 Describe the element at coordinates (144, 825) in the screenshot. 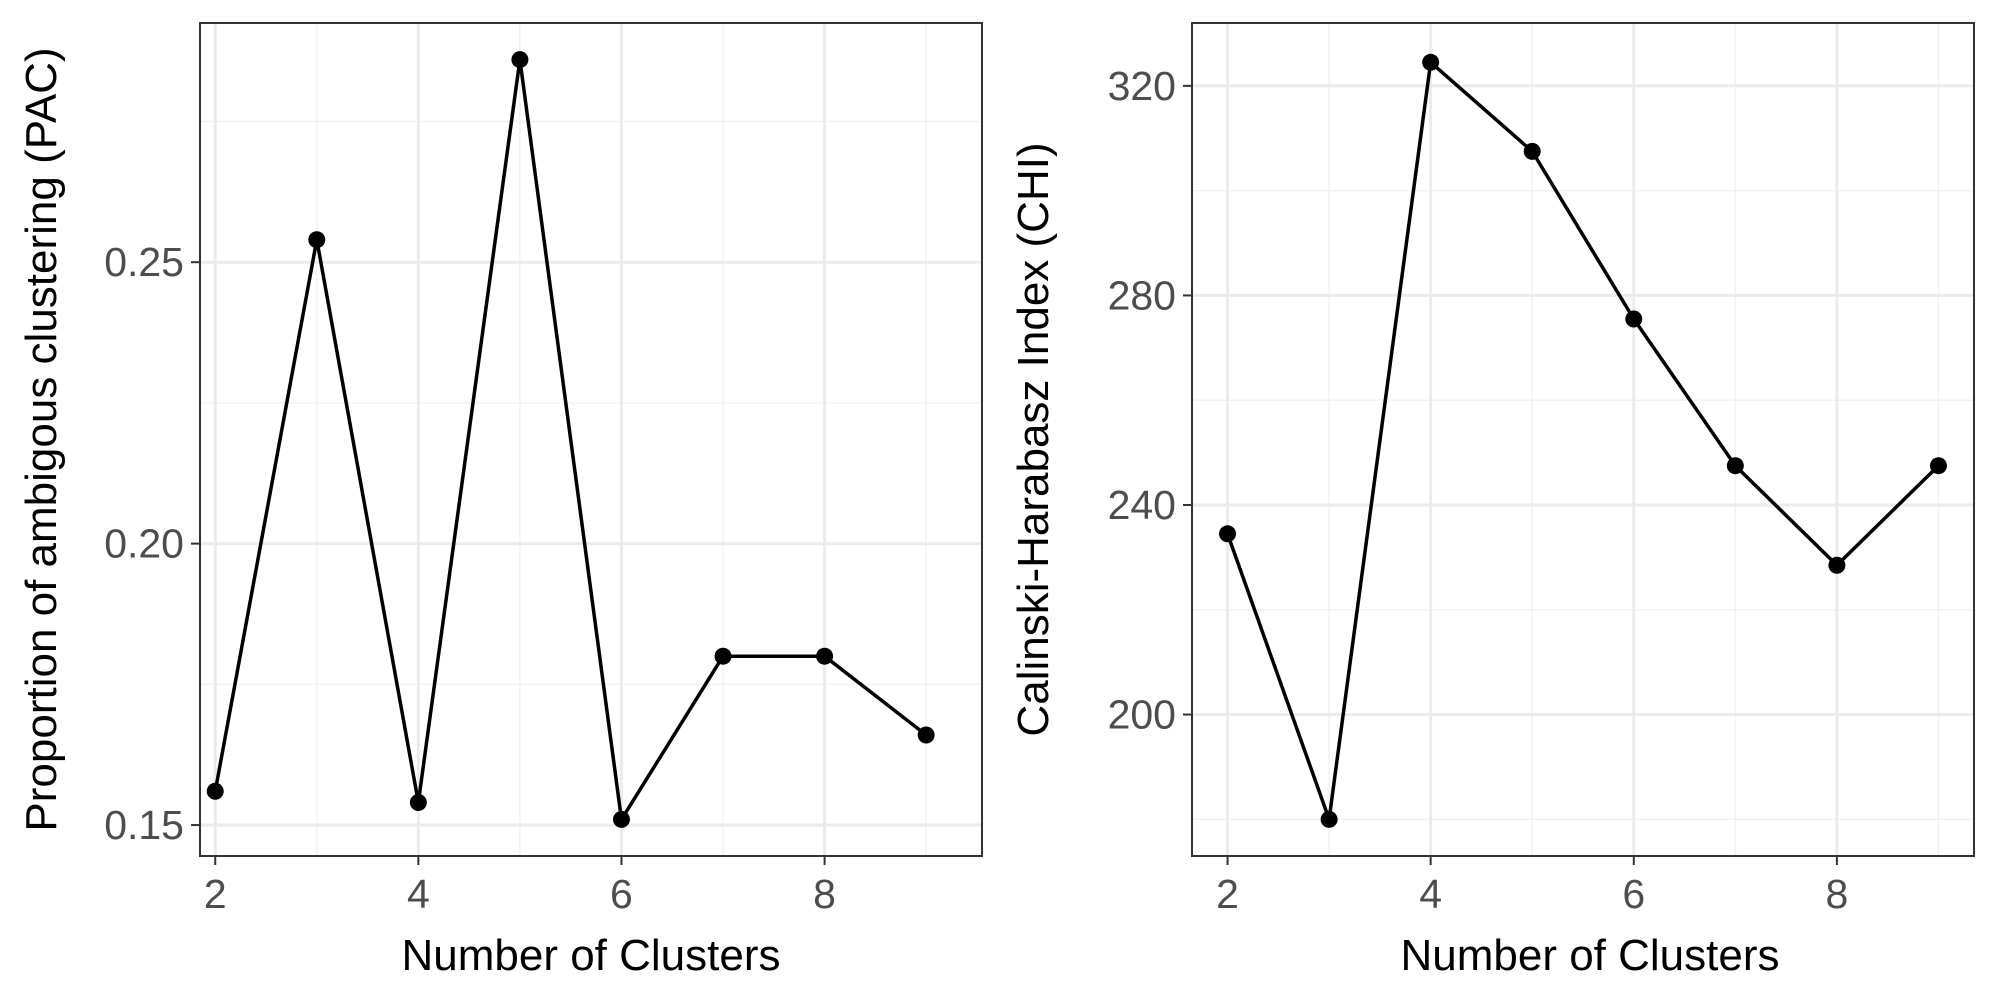

I see `pac-y-tick-label: 0.15` at that location.